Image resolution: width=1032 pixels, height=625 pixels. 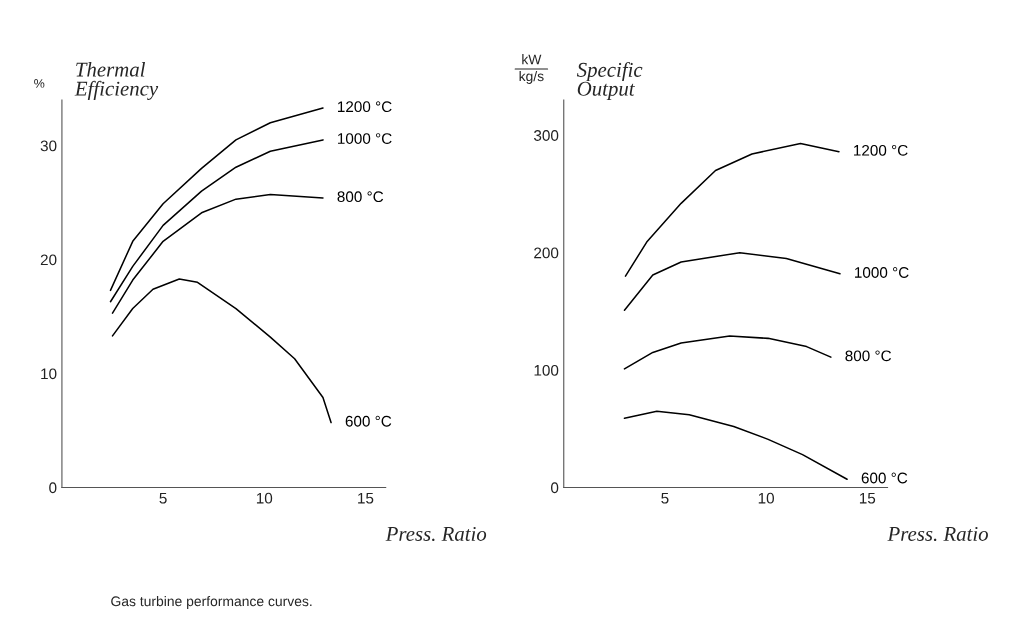 What do you see at coordinates (49, 374) in the screenshot?
I see `y-tick-label: 10` at bounding box center [49, 374].